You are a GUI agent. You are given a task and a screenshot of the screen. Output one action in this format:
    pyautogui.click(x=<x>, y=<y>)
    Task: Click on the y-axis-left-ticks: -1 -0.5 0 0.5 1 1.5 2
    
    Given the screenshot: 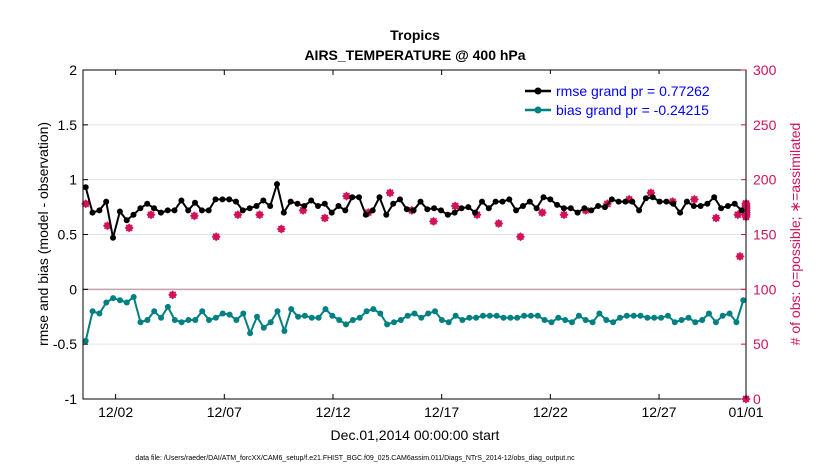 What is the action you would take?
    pyautogui.click(x=70, y=234)
    